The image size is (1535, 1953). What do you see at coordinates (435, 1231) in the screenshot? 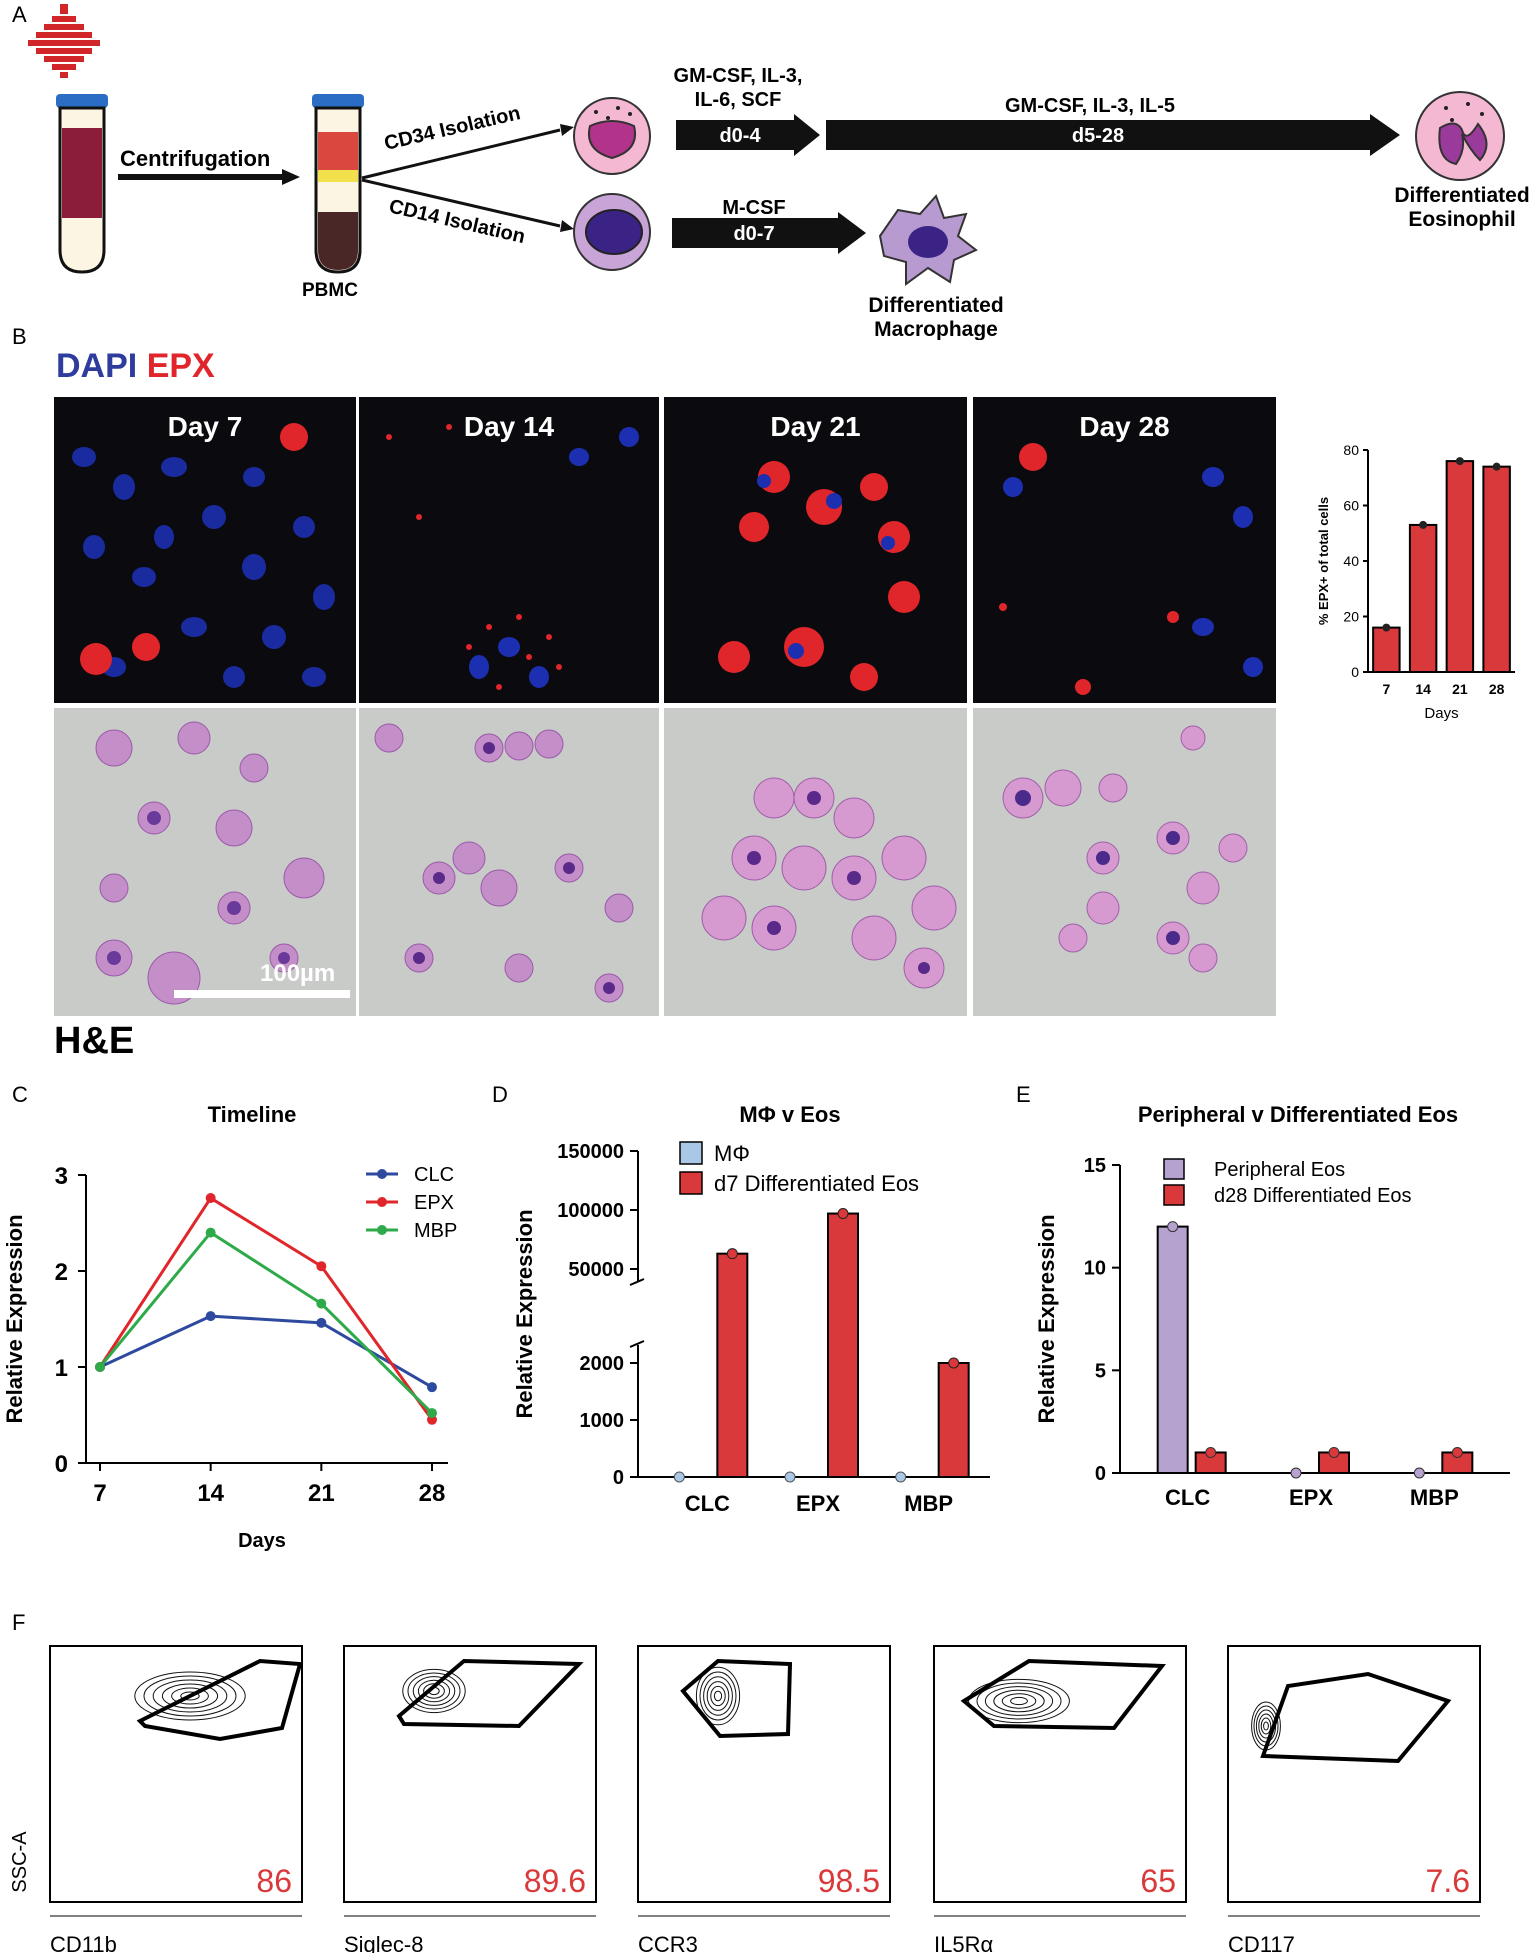
I see `legend-label: MBP` at bounding box center [435, 1231].